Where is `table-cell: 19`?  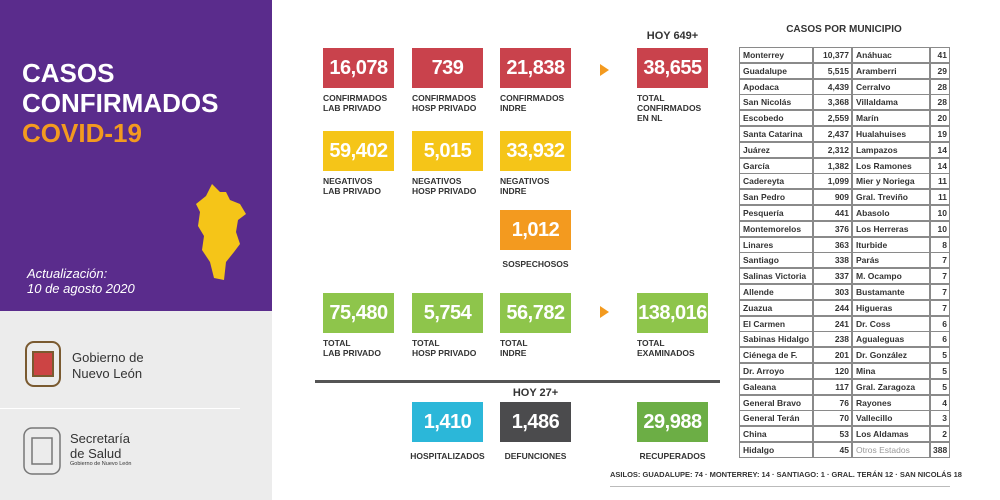 table-cell: 19 is located at coordinates (940, 134).